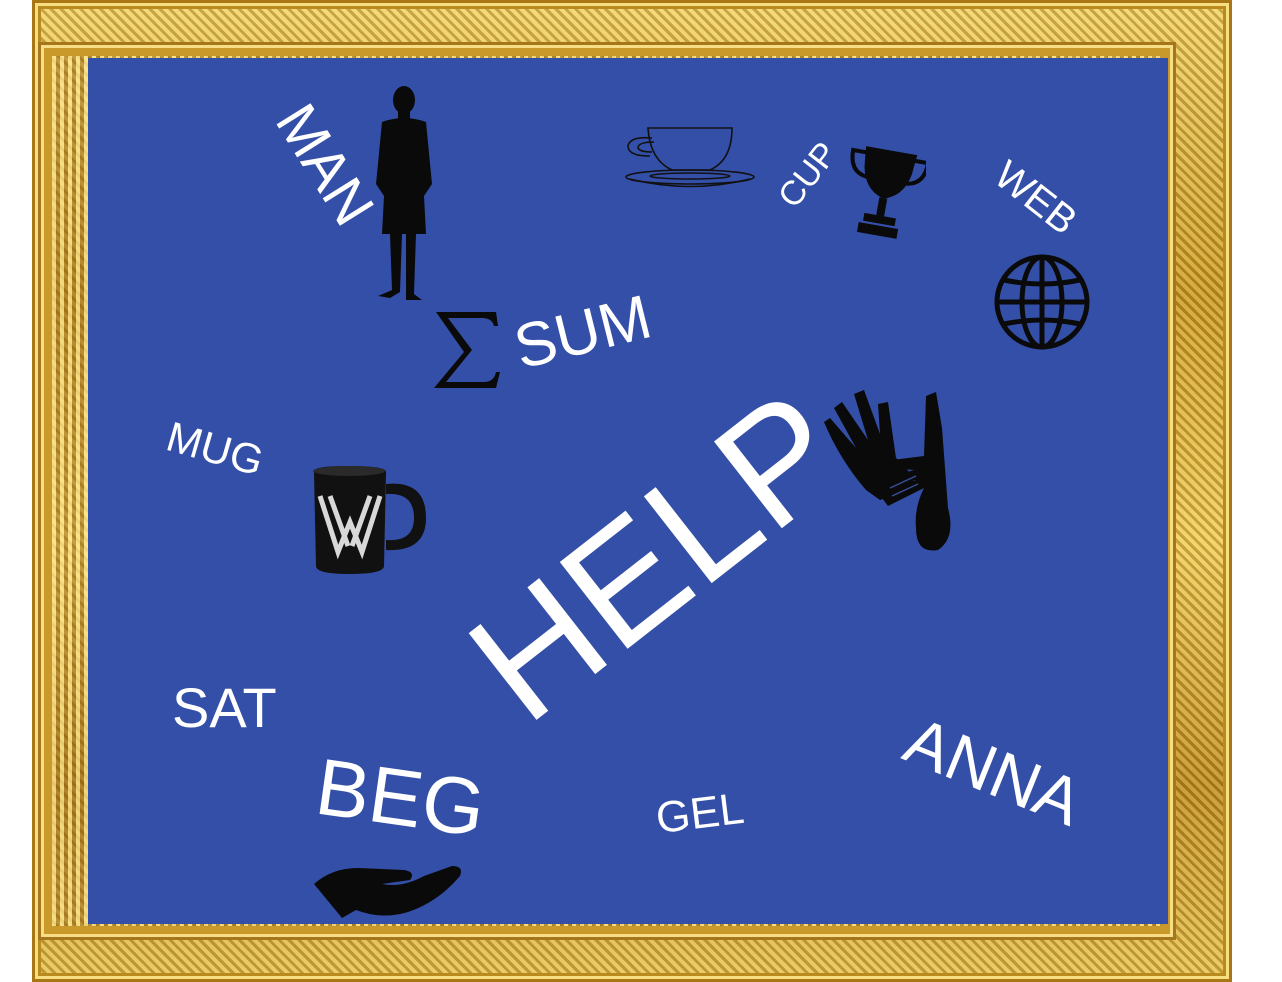  What do you see at coordinates (582, 332) in the screenshot?
I see `word-sum: SUM` at bounding box center [582, 332].